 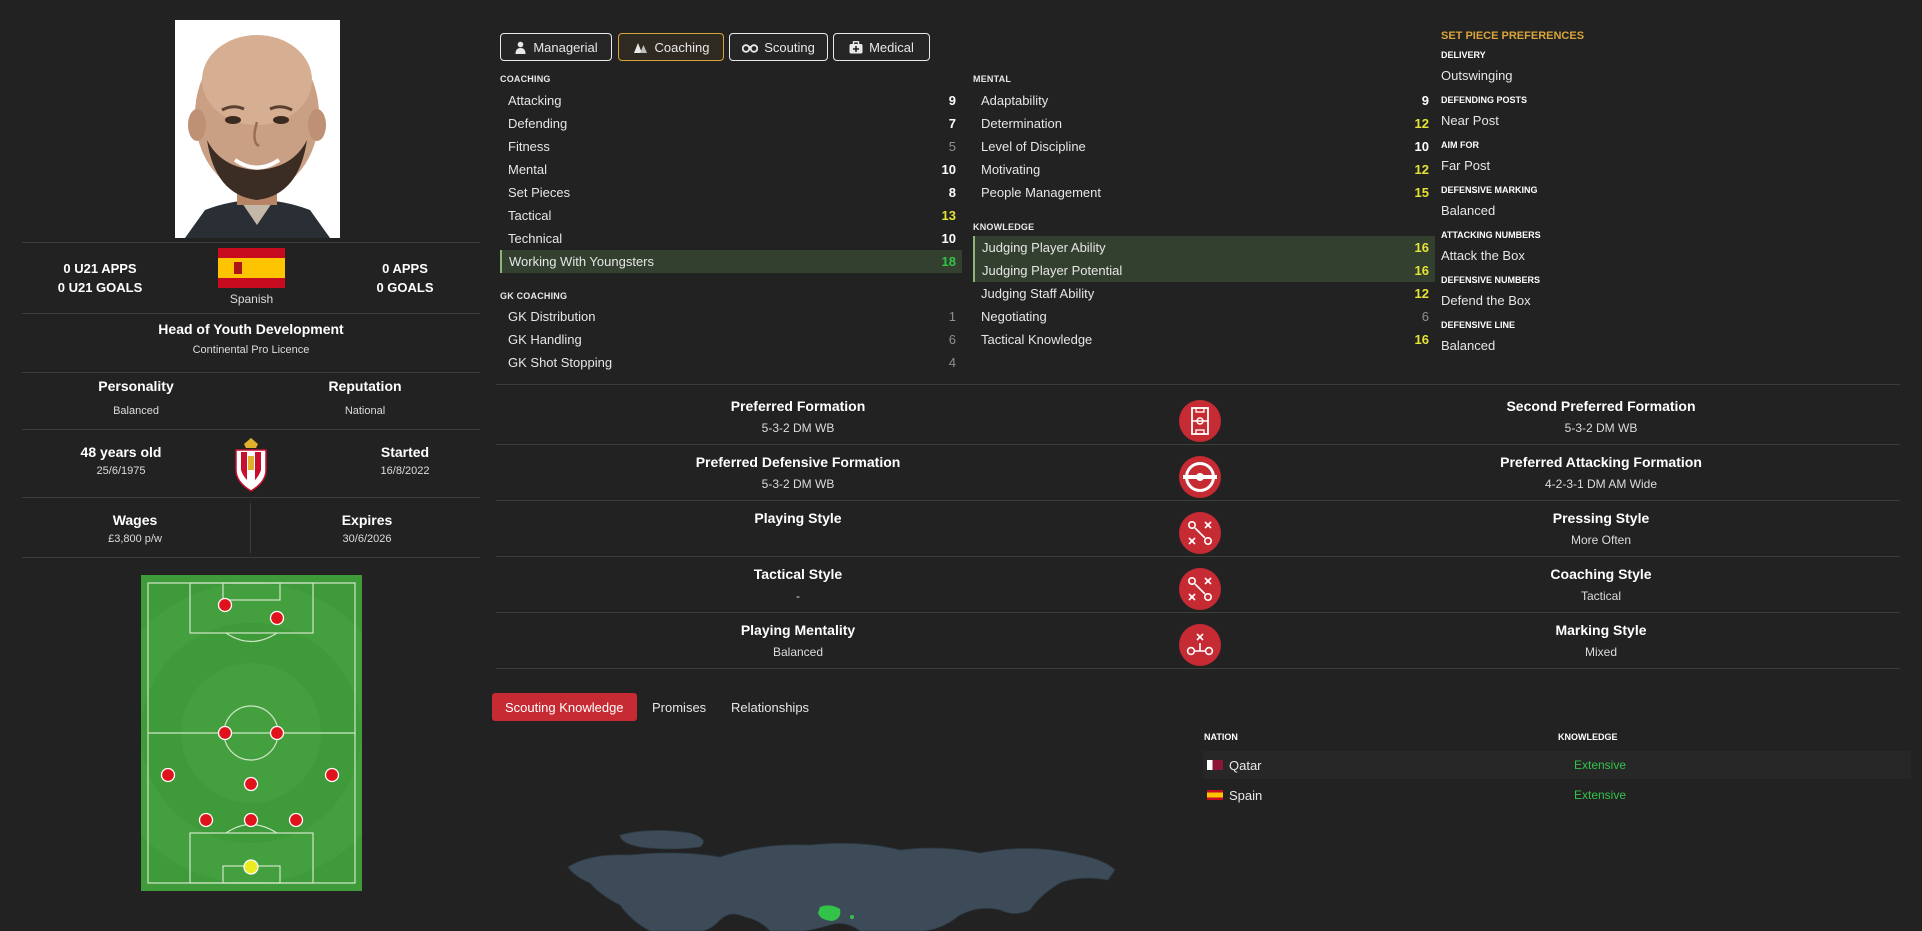 I want to click on club-crest-icon, so click(x=251, y=464).